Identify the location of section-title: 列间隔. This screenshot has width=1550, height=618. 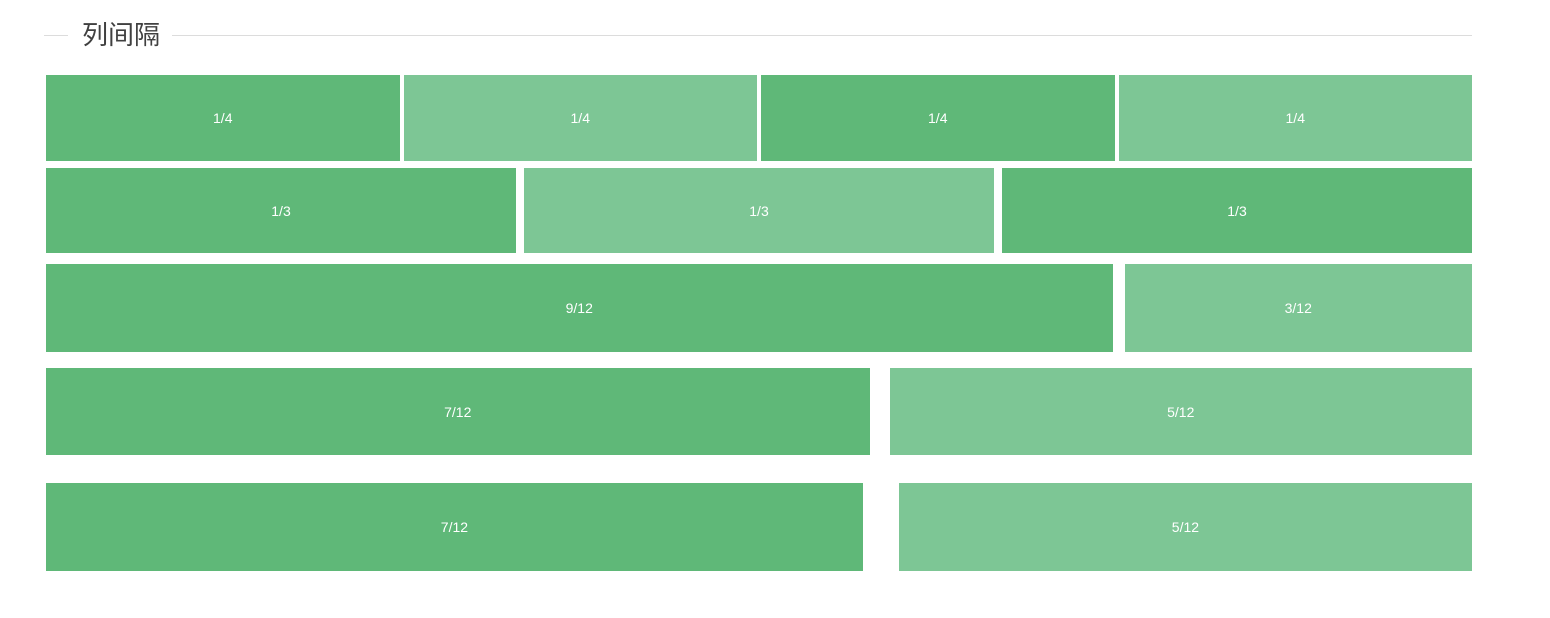
(121, 35).